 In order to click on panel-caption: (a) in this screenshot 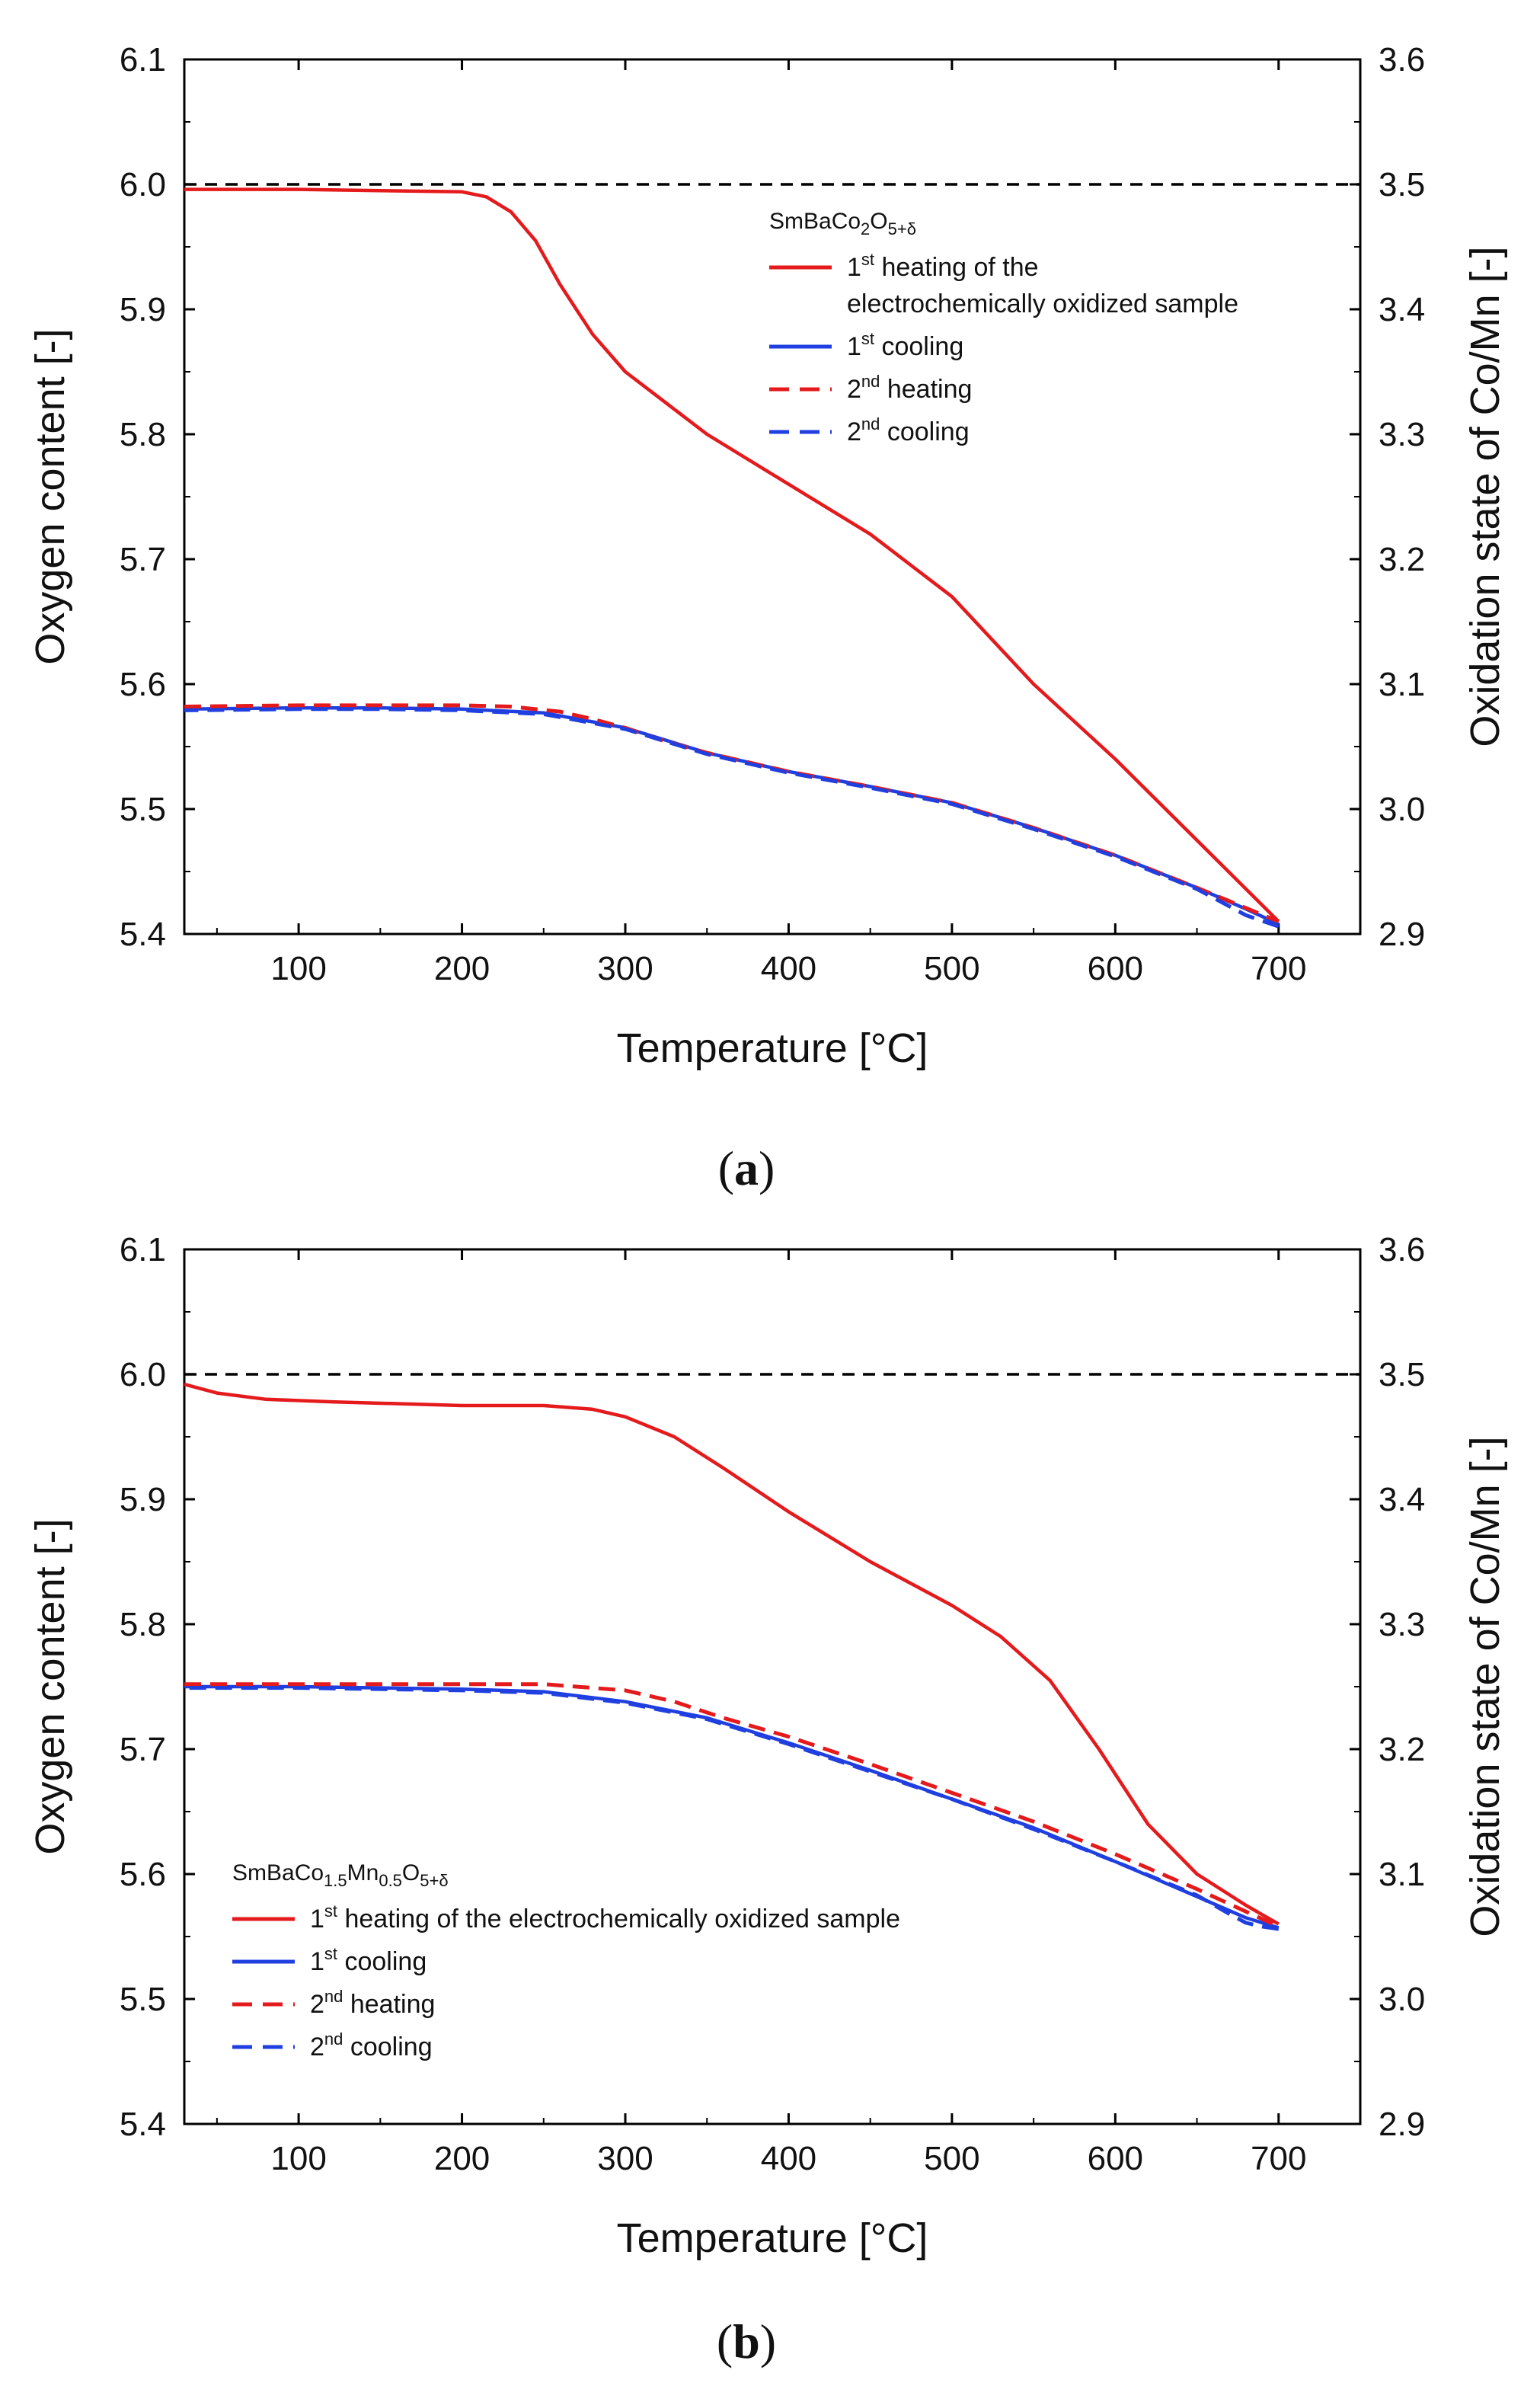, I will do `click(746, 1168)`.